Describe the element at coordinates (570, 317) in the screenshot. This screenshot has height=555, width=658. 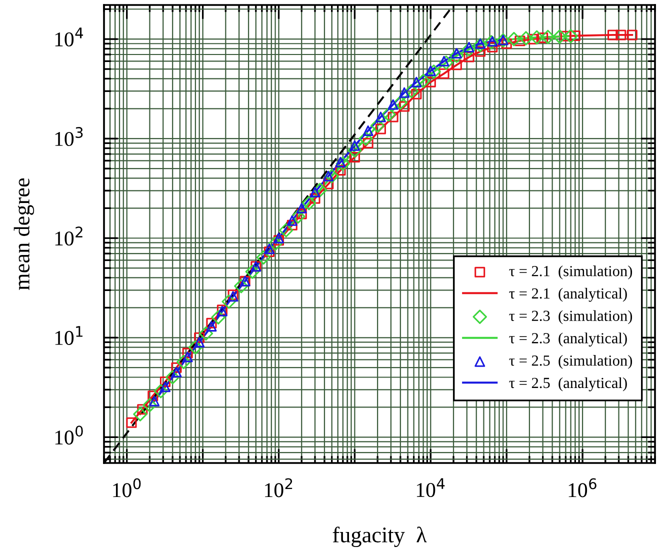
I see `legend-label: τ = 2.3 (simulation)` at that location.